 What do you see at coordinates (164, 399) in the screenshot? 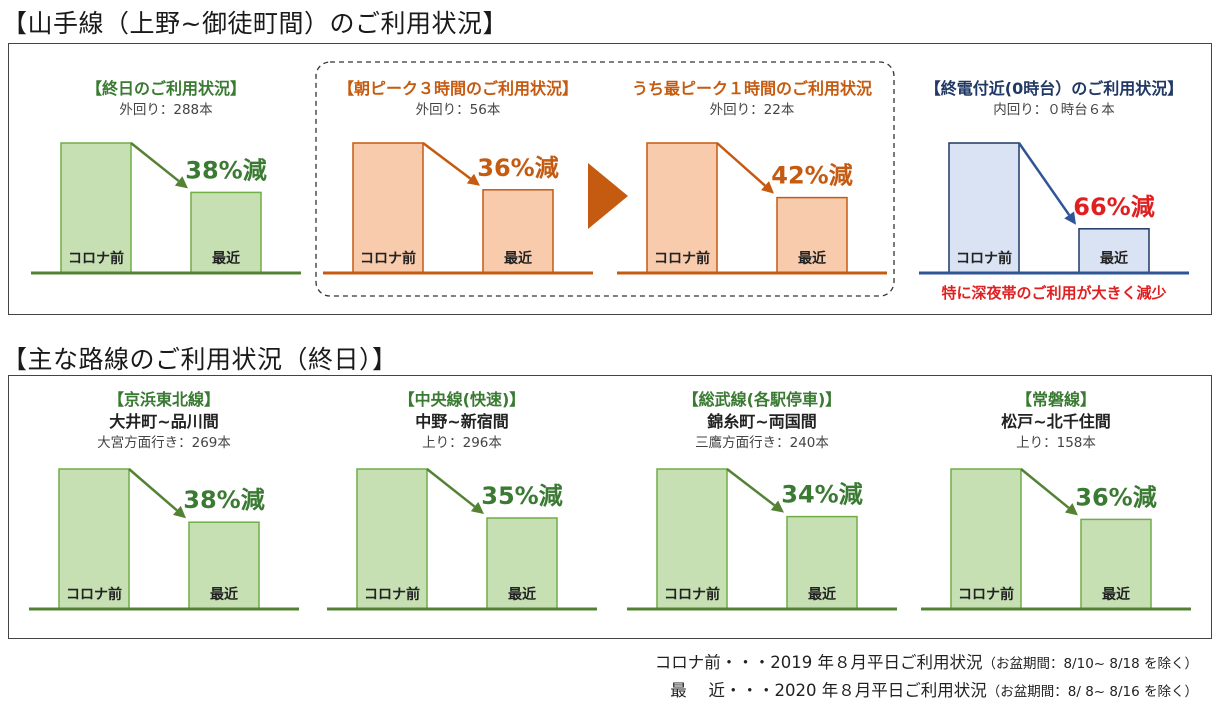
I see `chart-title: 【京浜東北線】` at bounding box center [164, 399].